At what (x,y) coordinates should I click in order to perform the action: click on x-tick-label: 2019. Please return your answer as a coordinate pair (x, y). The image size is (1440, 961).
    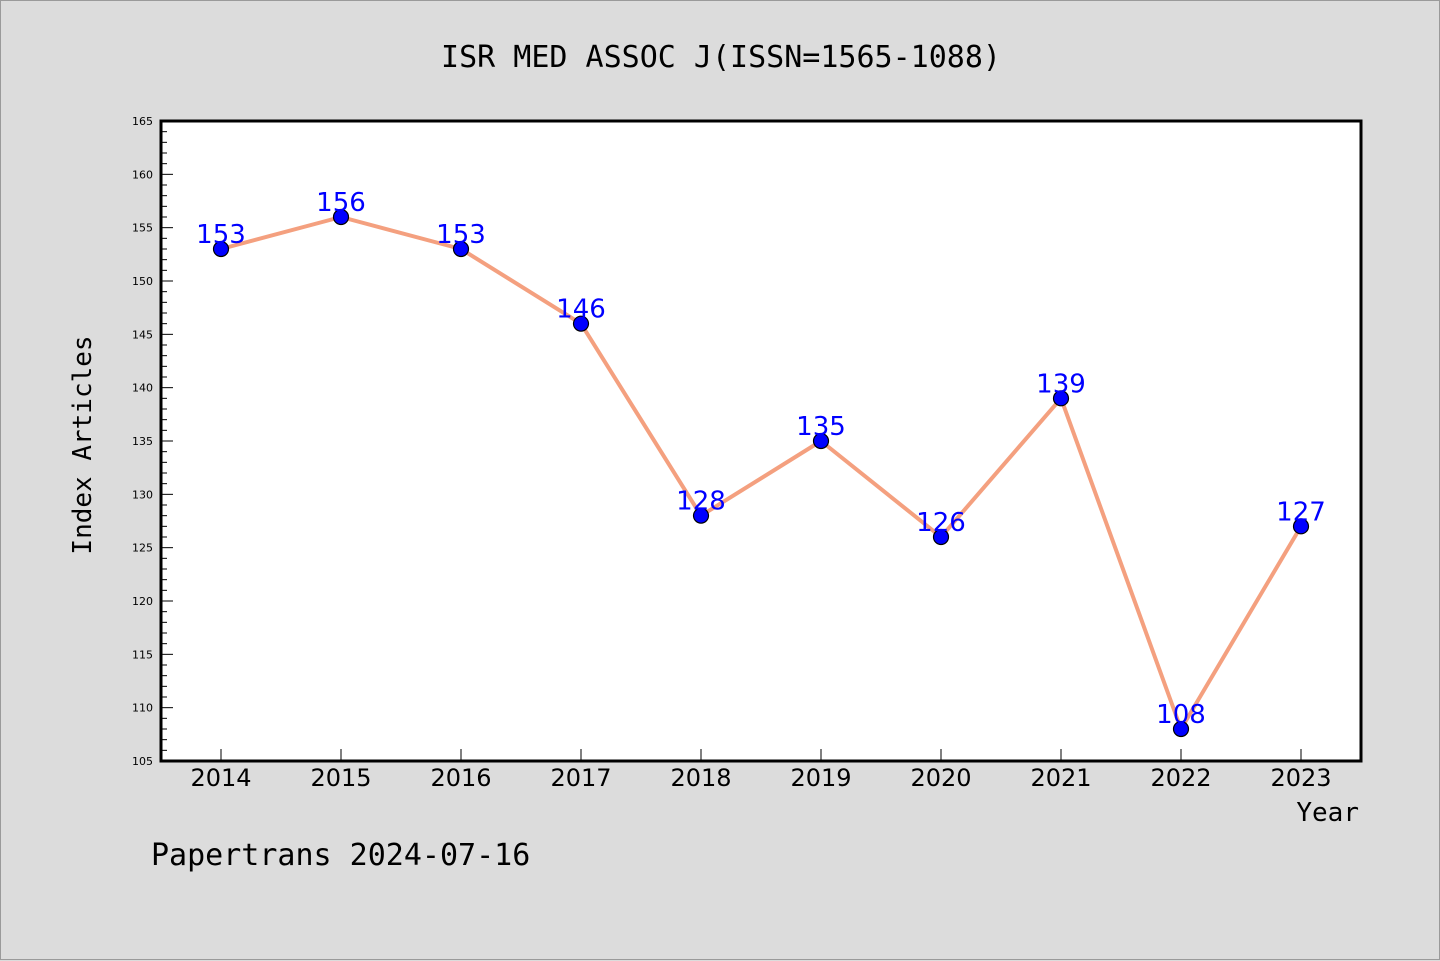
    Looking at the image, I should click on (820, 778).